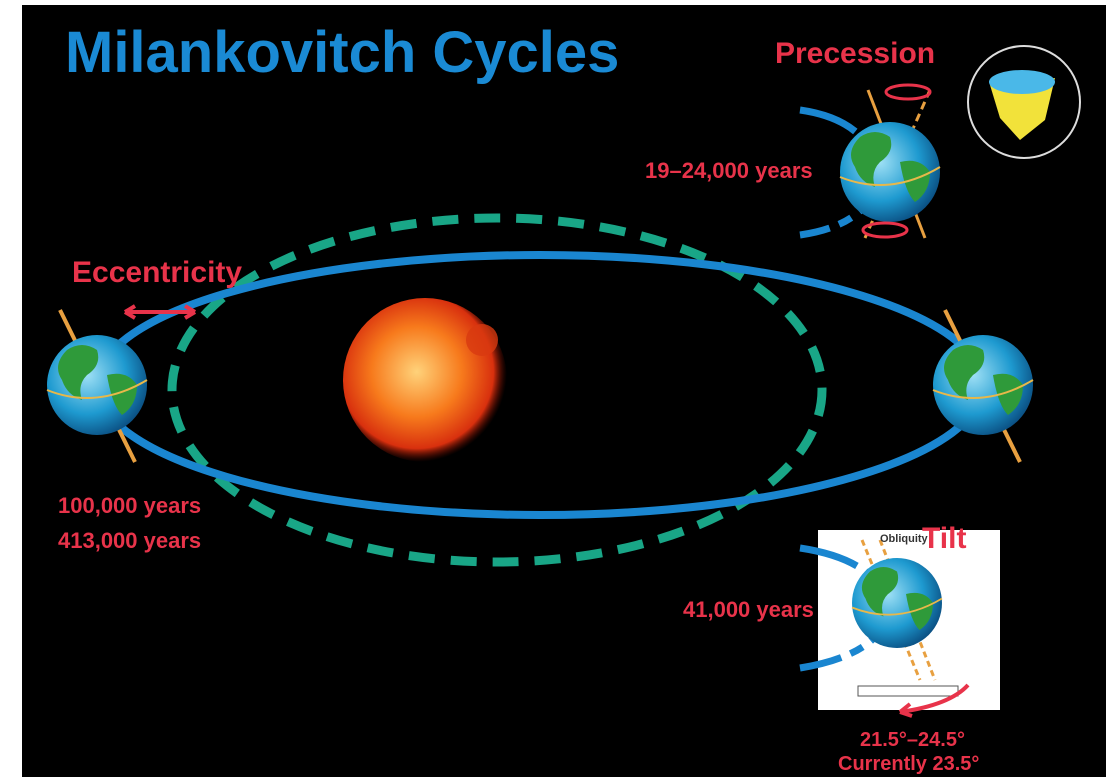 The width and height of the screenshot is (1114, 777). What do you see at coordinates (425, 380) in the screenshot?
I see `sun` at bounding box center [425, 380].